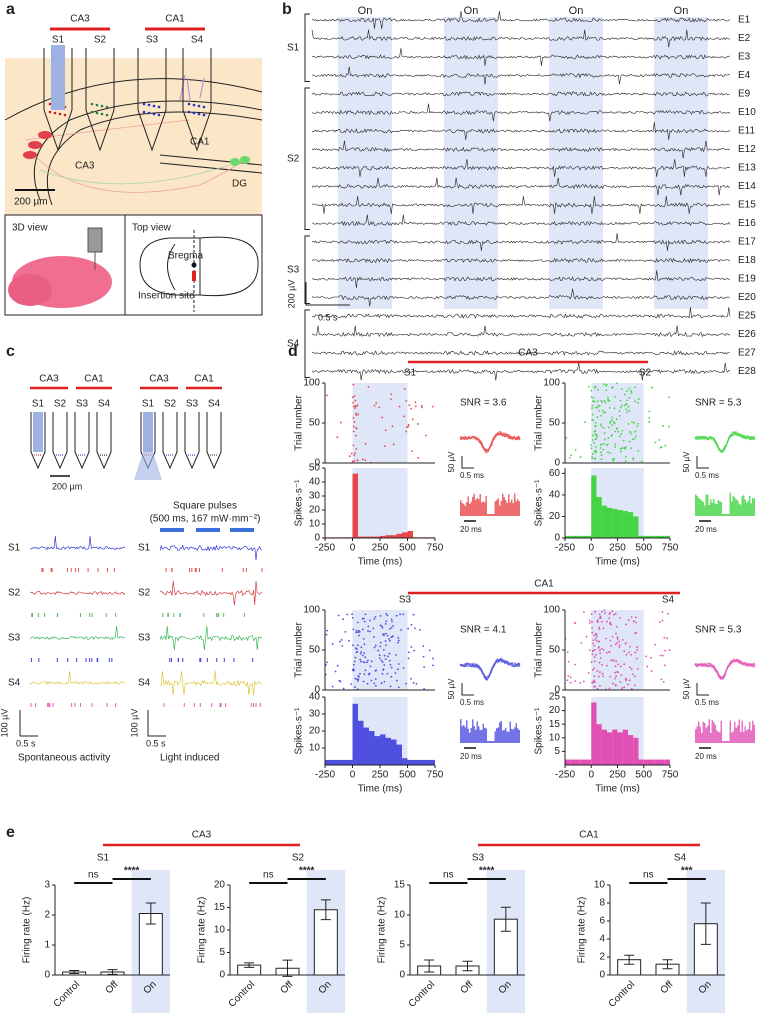  I want to click on error-bar, so click(112, 972).